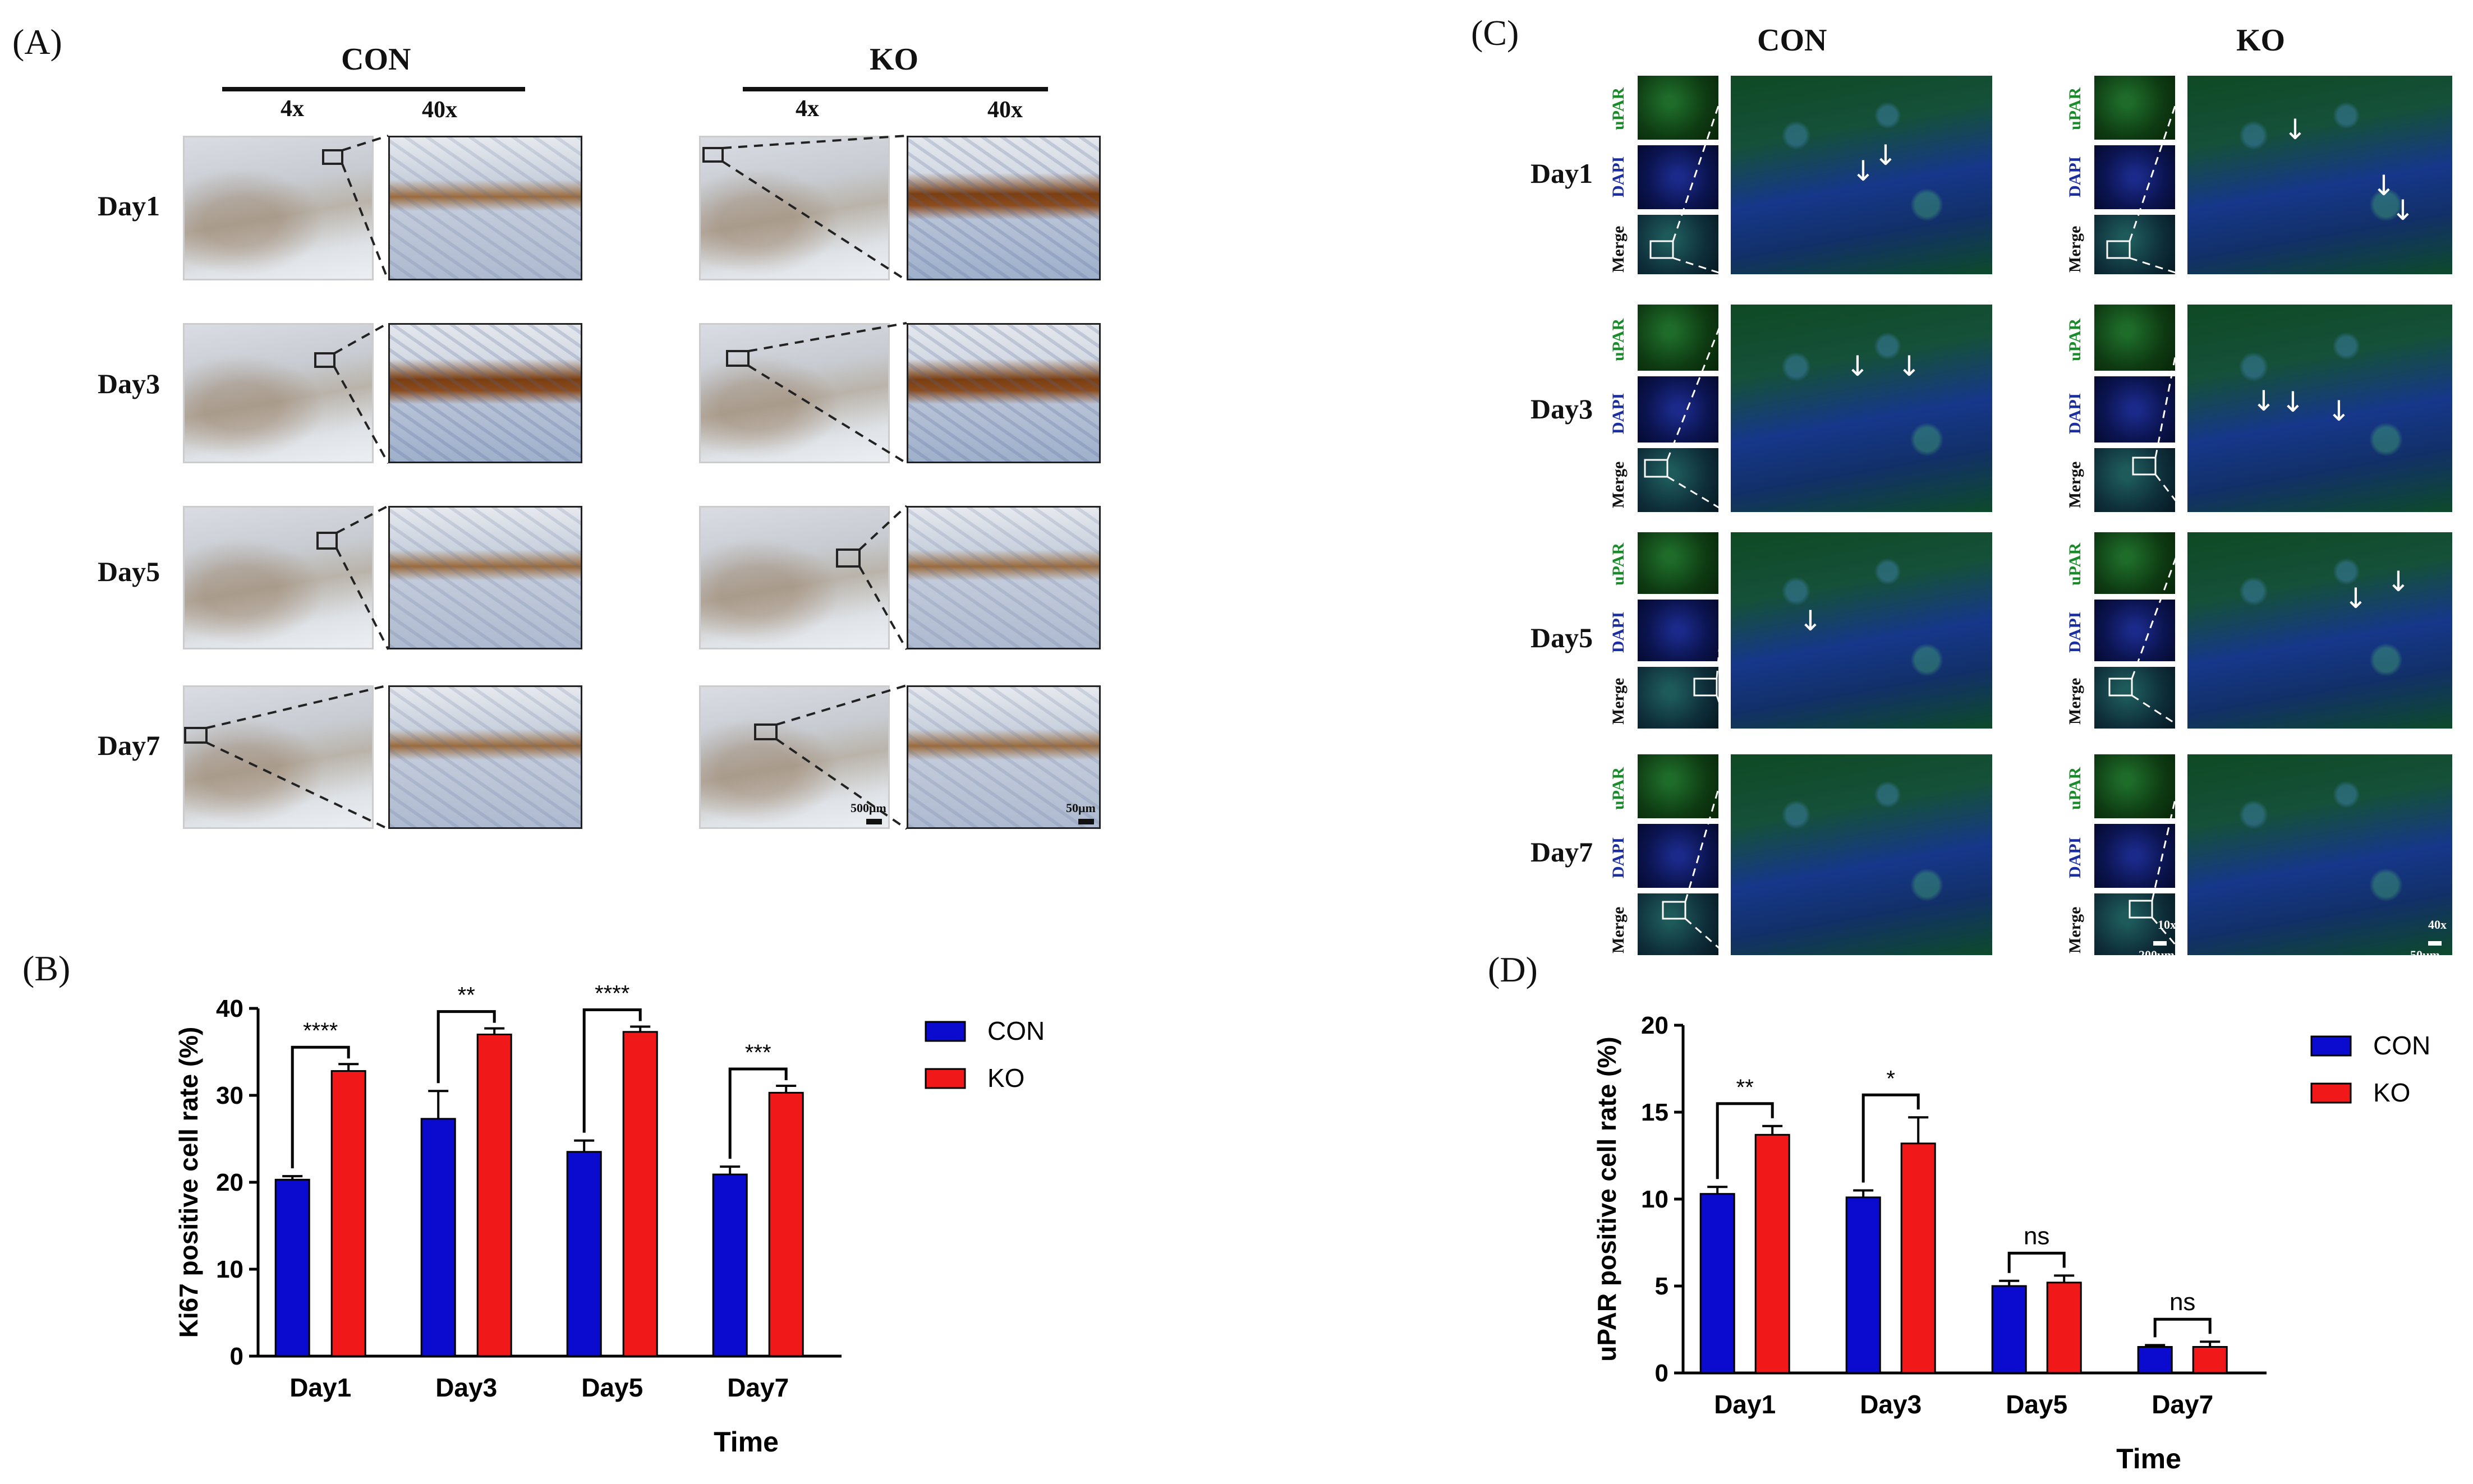 Image resolution: width=2473 pixels, height=1484 pixels. What do you see at coordinates (2135, 630) in the screenshot?
I see `ko-day5-dapi-image` at bounding box center [2135, 630].